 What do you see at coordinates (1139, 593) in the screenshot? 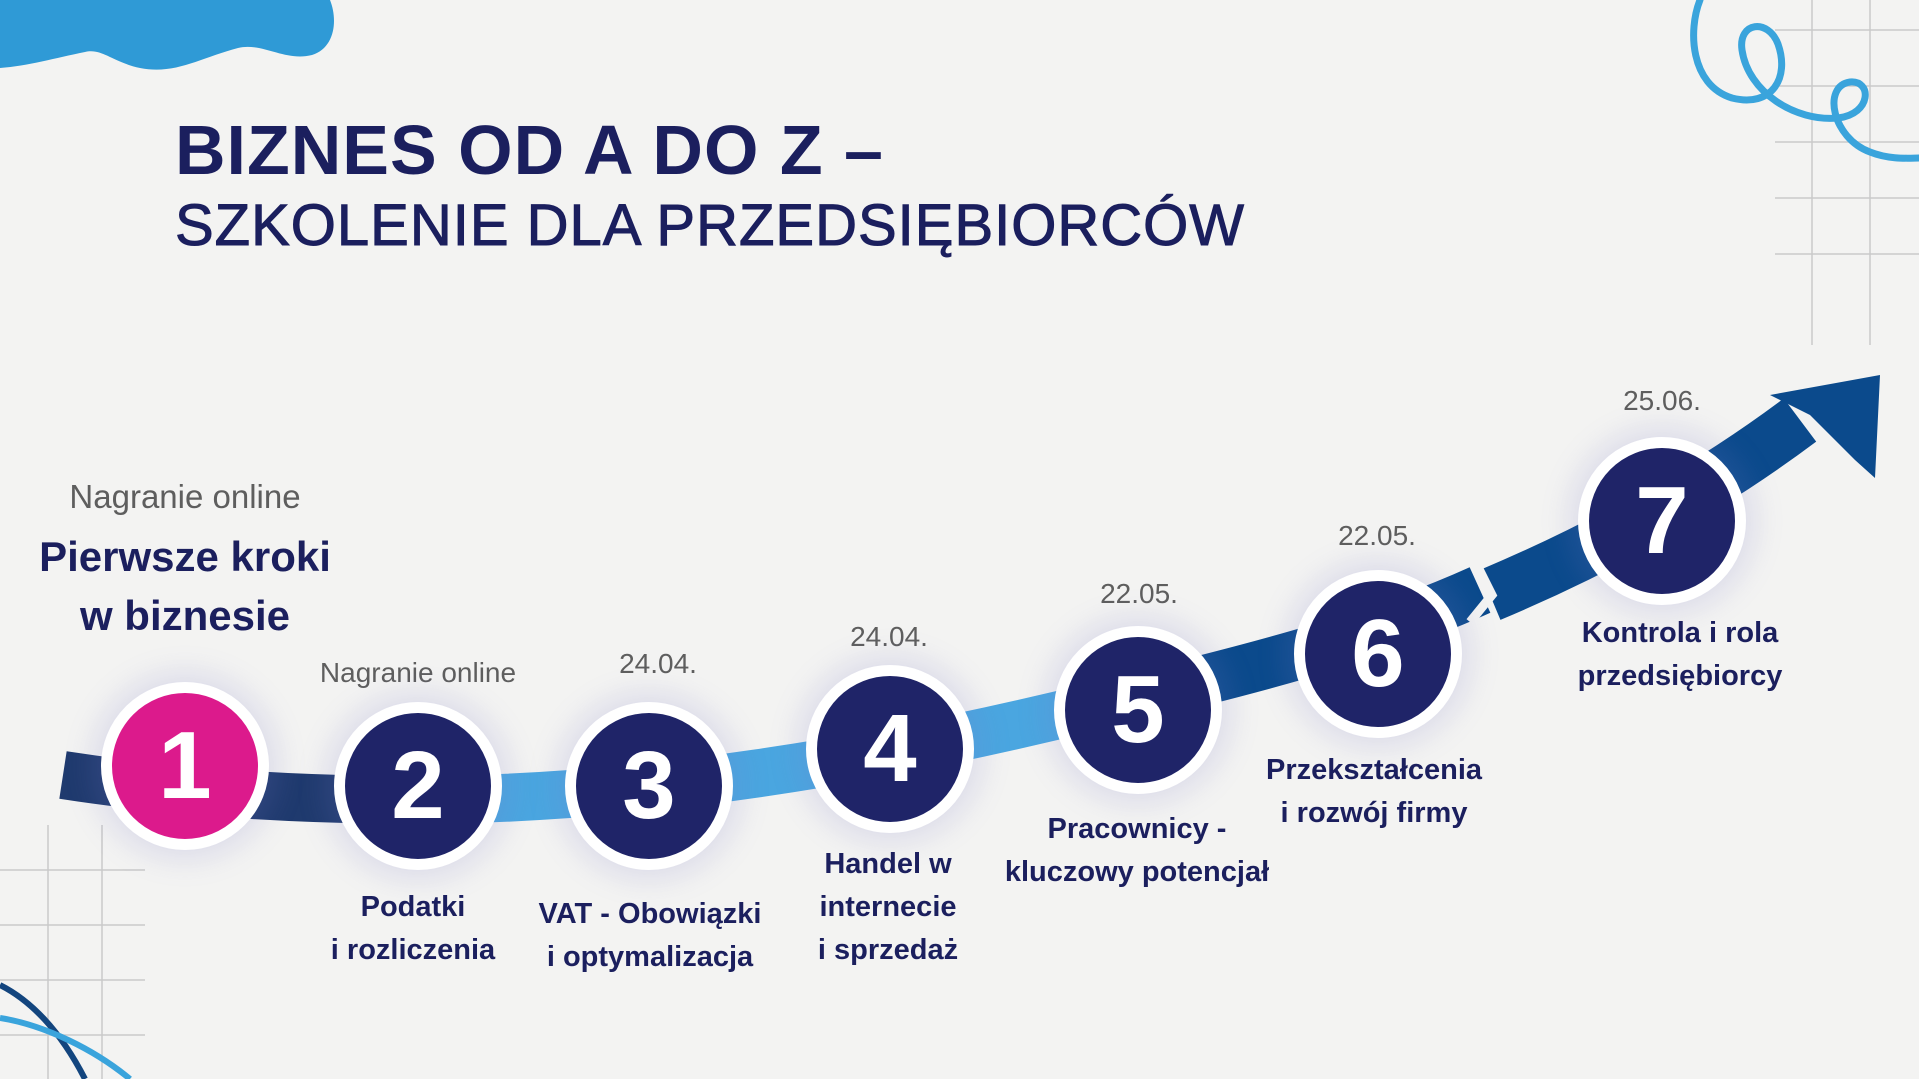
I see `step-5-date: 22.05.` at bounding box center [1139, 593].